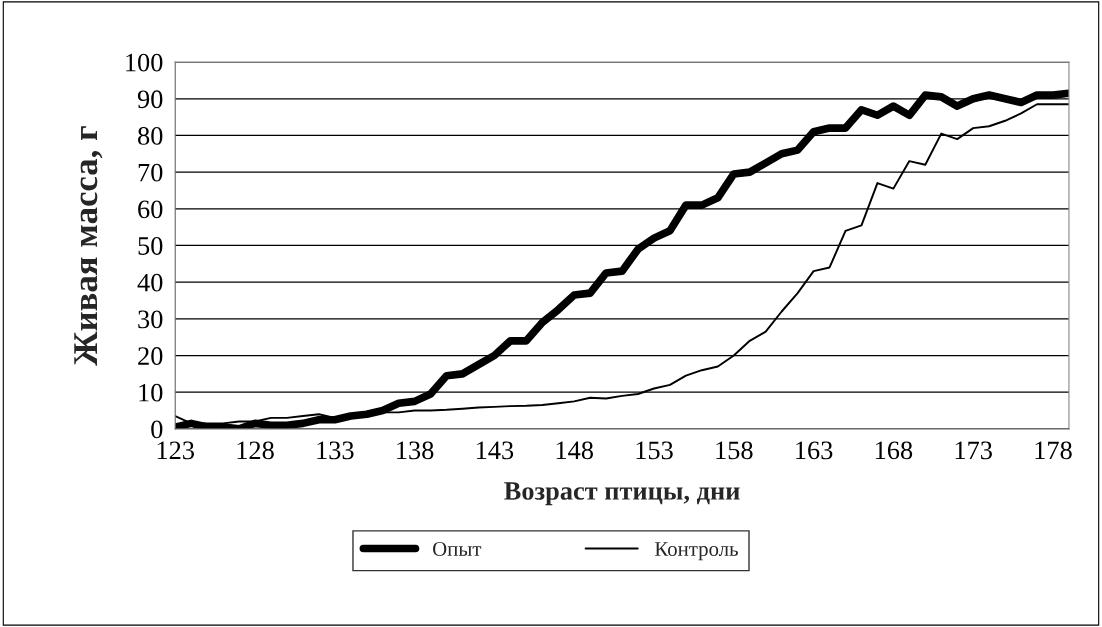 The width and height of the screenshot is (1102, 627). Describe the element at coordinates (622, 494) in the screenshot. I see `x-axis-title: Возраст птицы, дни` at that location.